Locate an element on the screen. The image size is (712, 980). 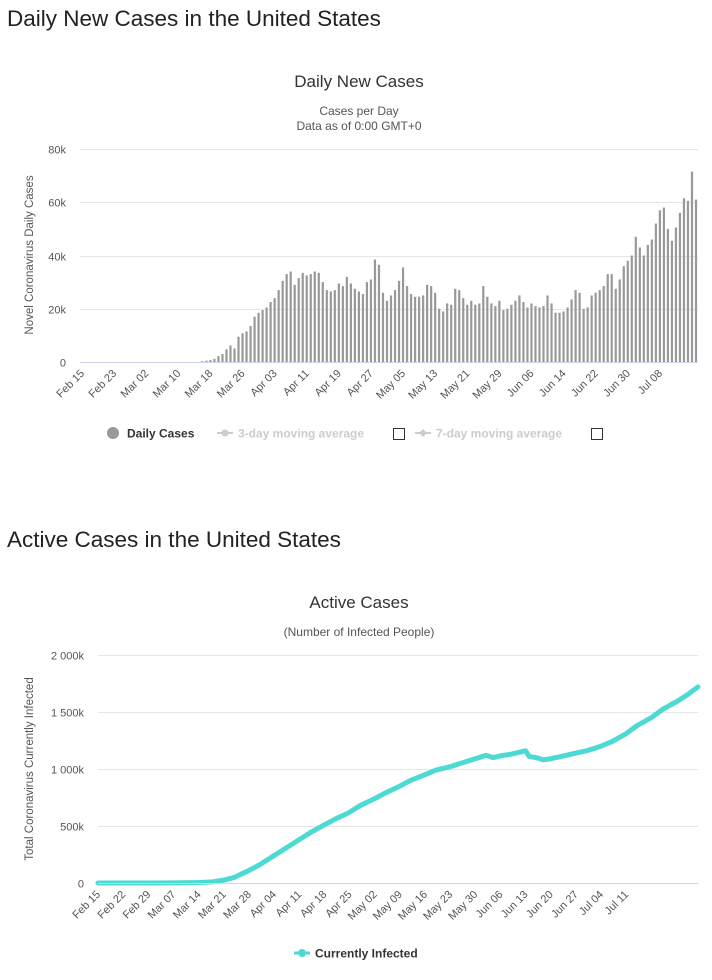
chart-subtitle: (Number of Infected People) is located at coordinates (359, 632).